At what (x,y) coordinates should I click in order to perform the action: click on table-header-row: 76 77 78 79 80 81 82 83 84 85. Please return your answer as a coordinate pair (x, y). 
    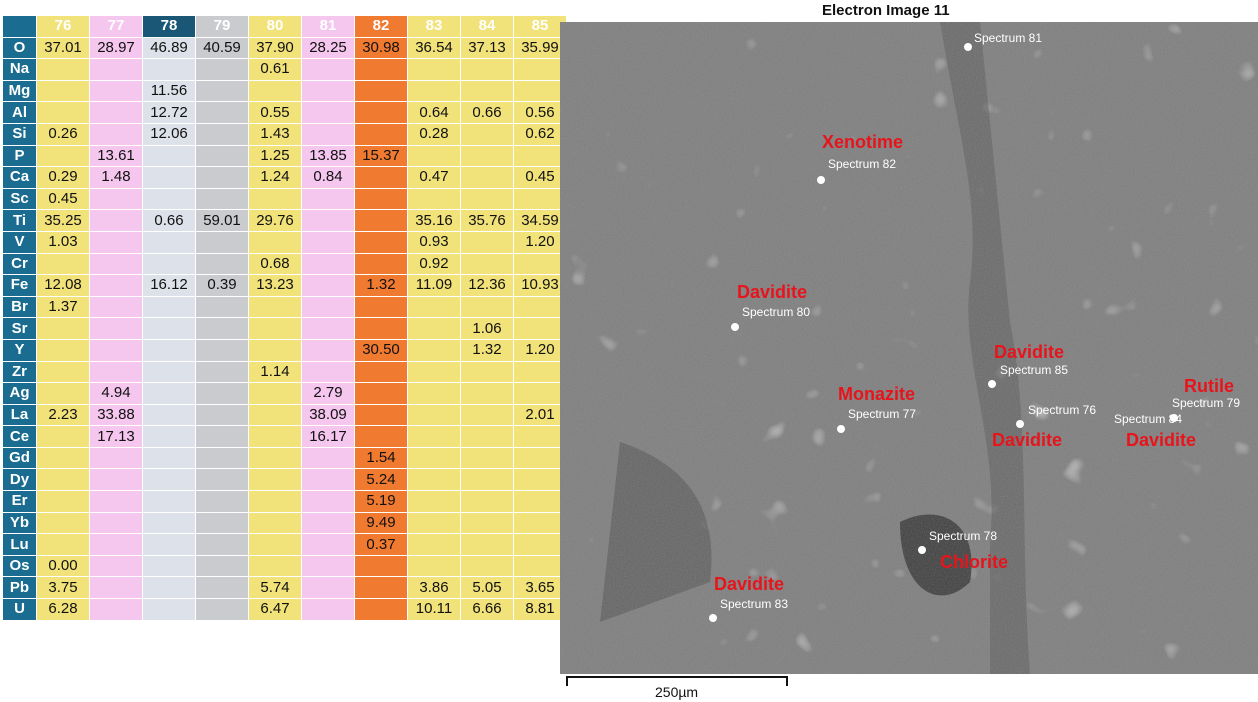
    Looking at the image, I should click on (284, 26).